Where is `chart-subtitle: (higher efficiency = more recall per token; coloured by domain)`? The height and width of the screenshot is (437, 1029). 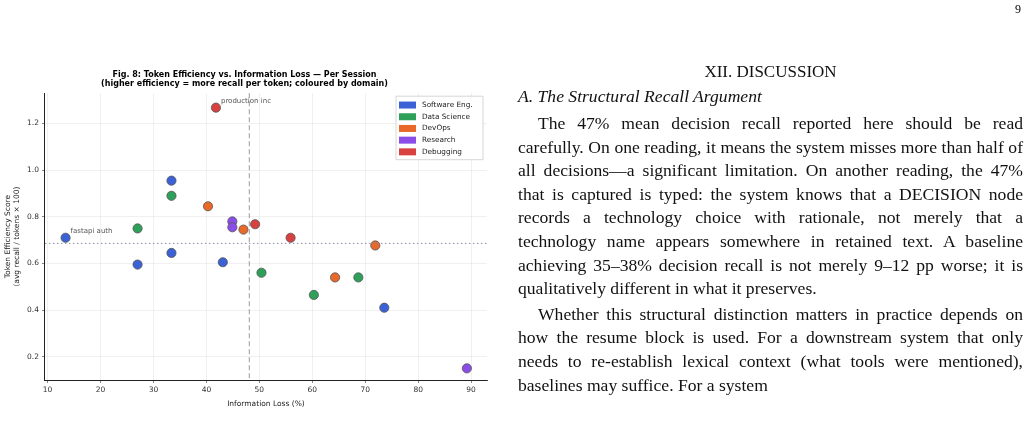 chart-subtitle: (higher efficiency = more recall per token; coloured by domain) is located at coordinates (244, 84).